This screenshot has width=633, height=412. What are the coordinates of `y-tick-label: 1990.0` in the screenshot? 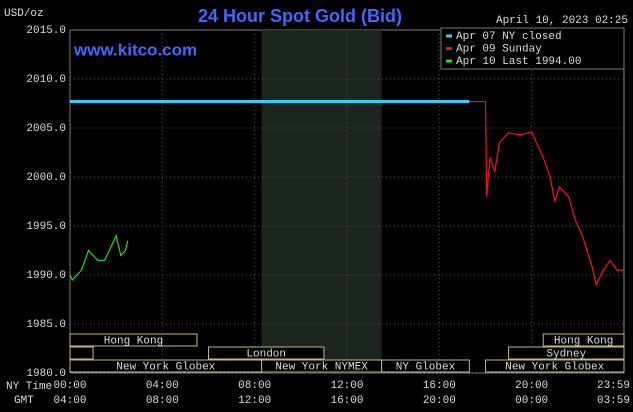 It's located at (46, 276).